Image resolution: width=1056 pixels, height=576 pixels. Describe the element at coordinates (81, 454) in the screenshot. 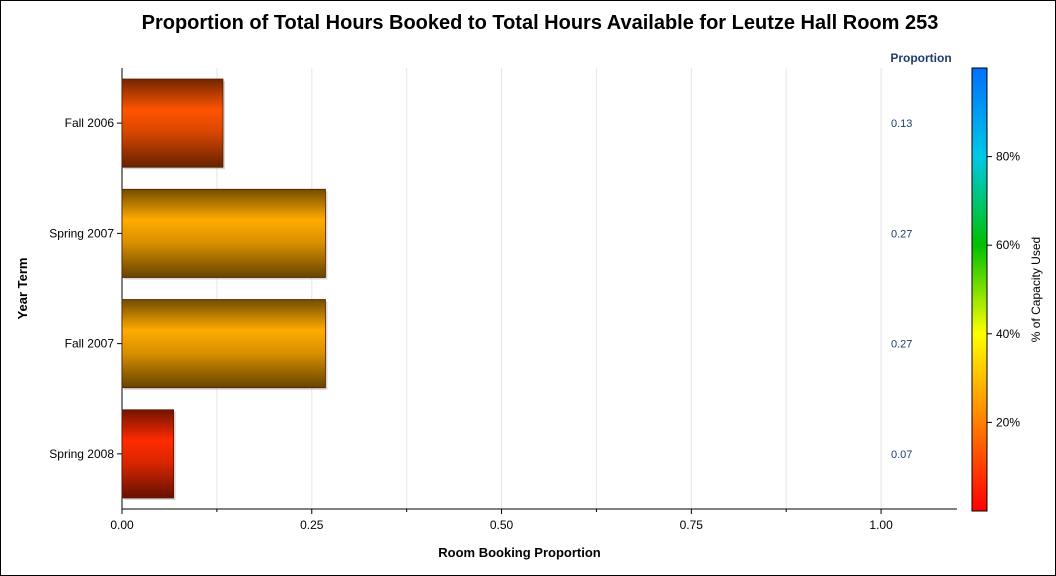

I see `y-tick-label: Spring 2008` at that location.